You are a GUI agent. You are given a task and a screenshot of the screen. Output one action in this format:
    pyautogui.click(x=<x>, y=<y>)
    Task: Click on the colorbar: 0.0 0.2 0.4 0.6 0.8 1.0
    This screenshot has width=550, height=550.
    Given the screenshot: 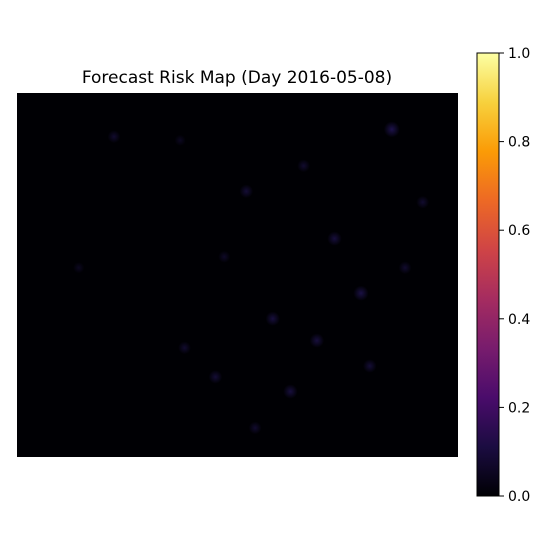 What is the action you would take?
    pyautogui.click(x=503, y=275)
    